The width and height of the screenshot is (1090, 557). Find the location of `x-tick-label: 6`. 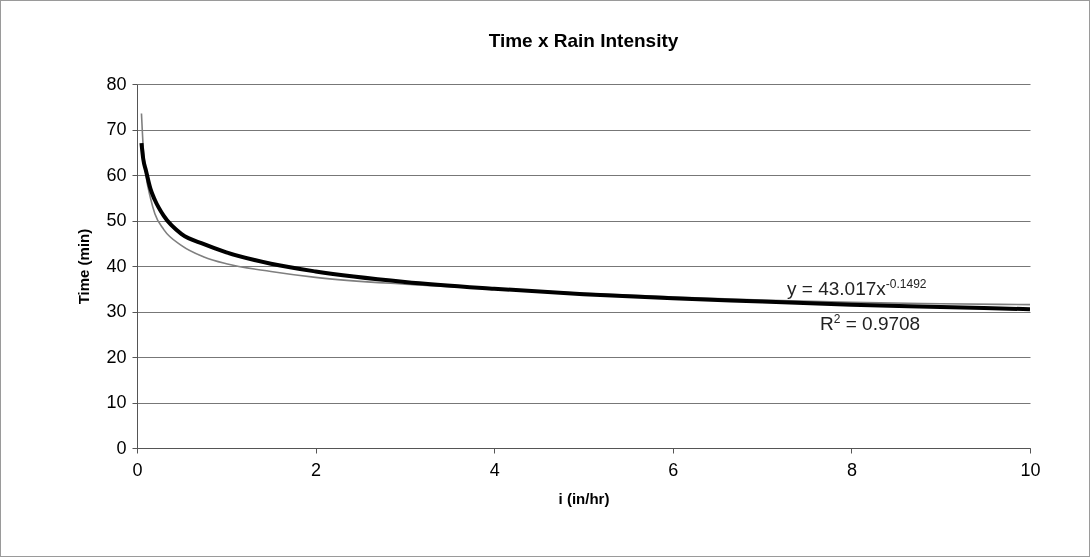

x-tick-label: 6 is located at coordinates (673, 469).